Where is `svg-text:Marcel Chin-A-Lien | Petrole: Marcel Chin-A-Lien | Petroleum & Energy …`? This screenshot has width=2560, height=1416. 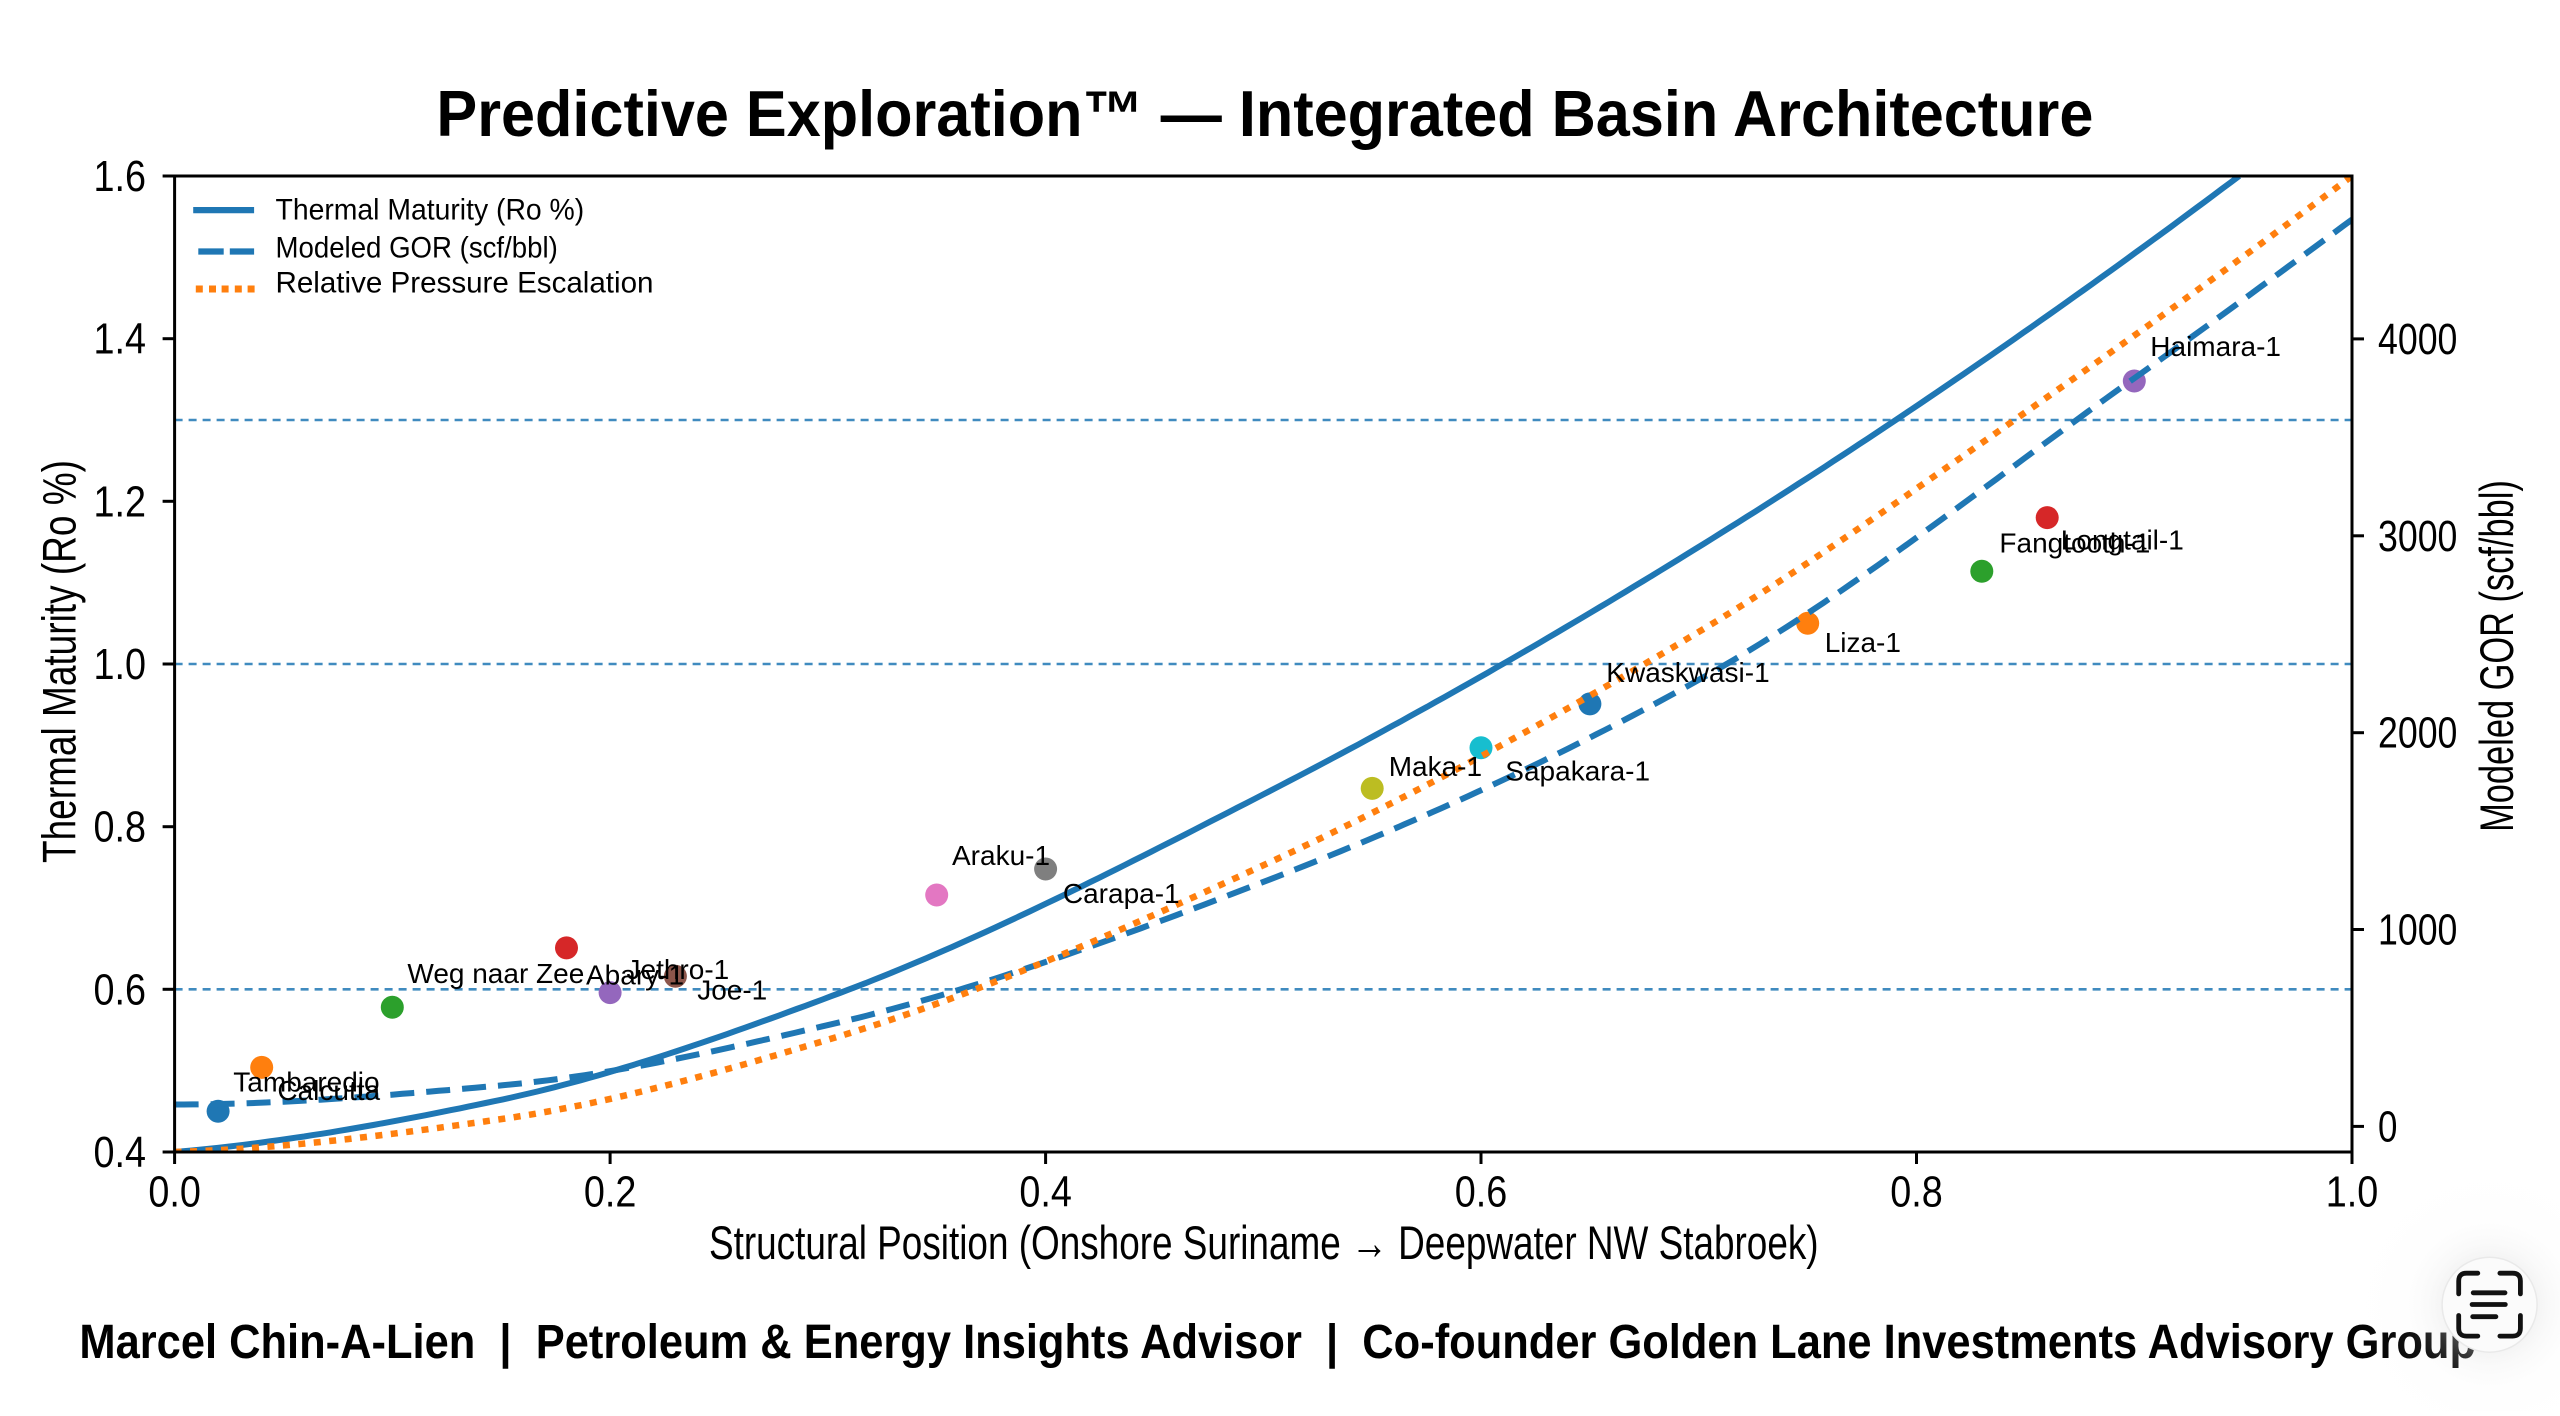
svg-text:Marcel Chin-A-Lien | Petrole: Marcel Chin-A-Lien | Petroleum & Energy … is located at coordinates (1277, 1342).